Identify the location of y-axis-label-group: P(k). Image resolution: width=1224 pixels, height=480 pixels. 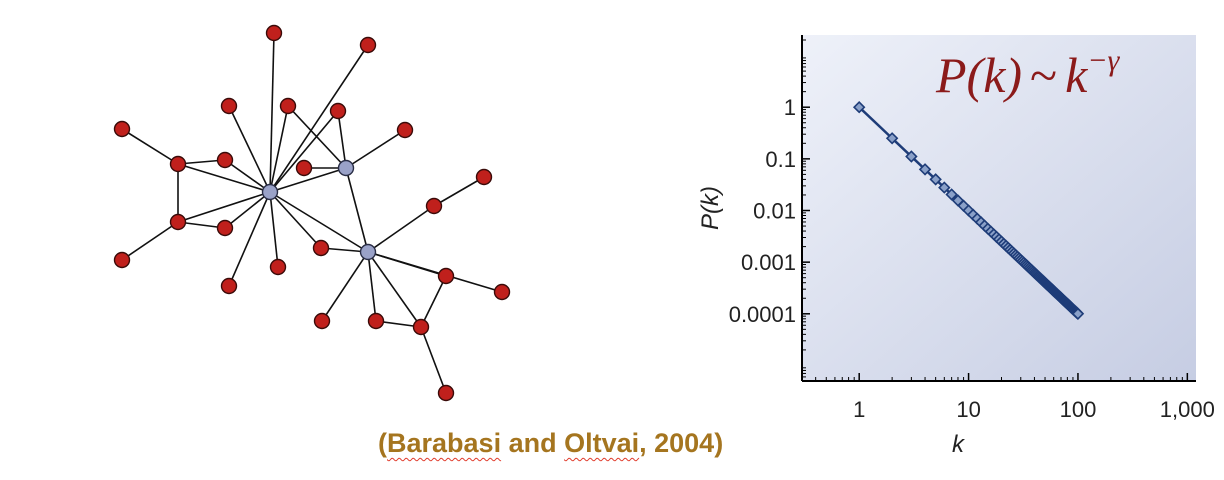
(710, 208).